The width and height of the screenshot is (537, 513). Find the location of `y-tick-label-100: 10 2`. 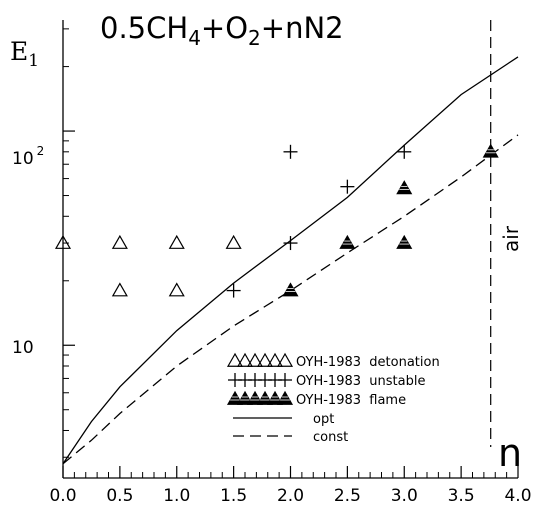

y-tick-label-100: 10 2 is located at coordinates (28, 156).